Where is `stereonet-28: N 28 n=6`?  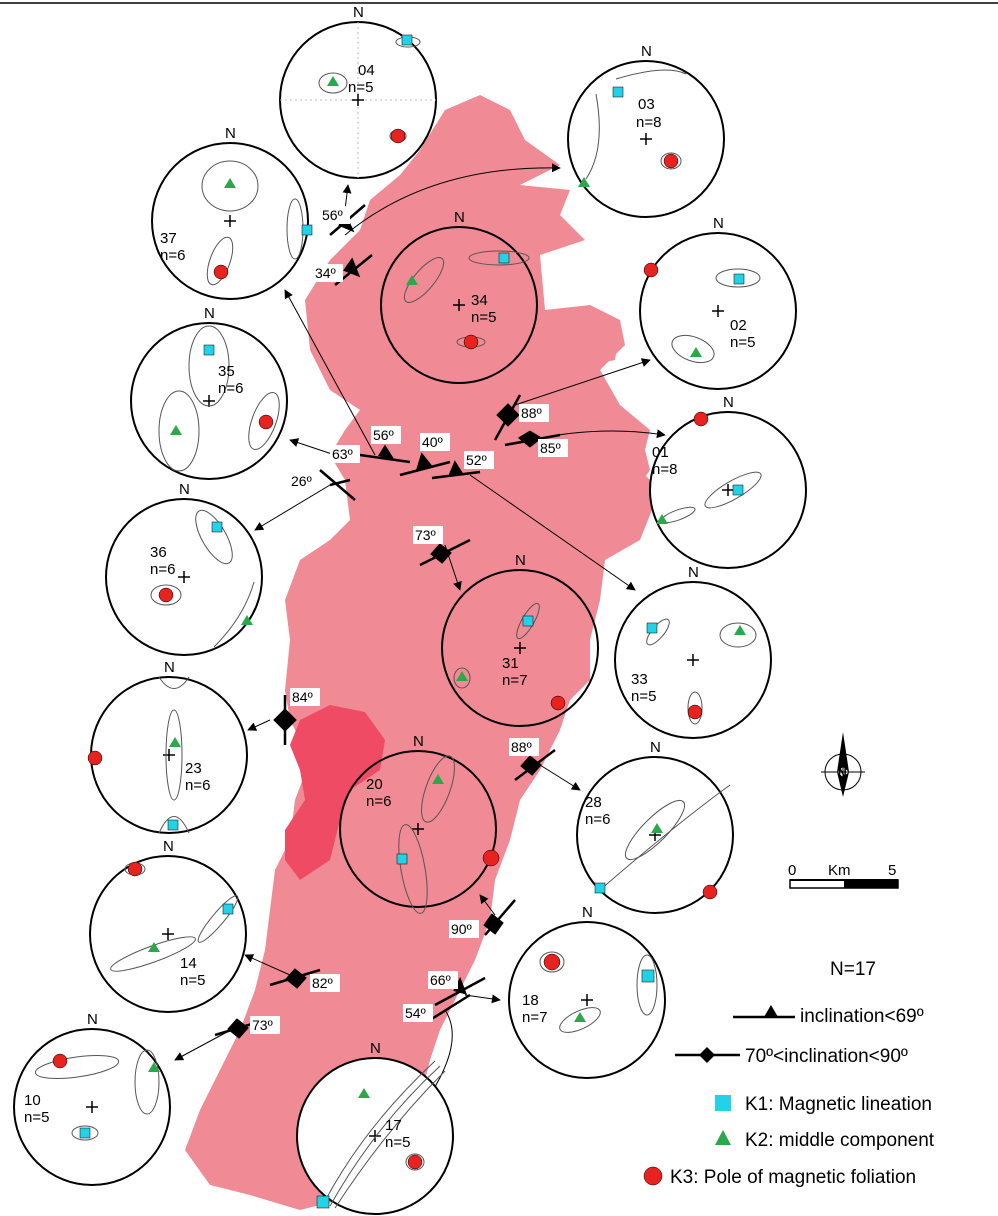
stereonet-28: N 28 n=6 is located at coordinates (655, 826).